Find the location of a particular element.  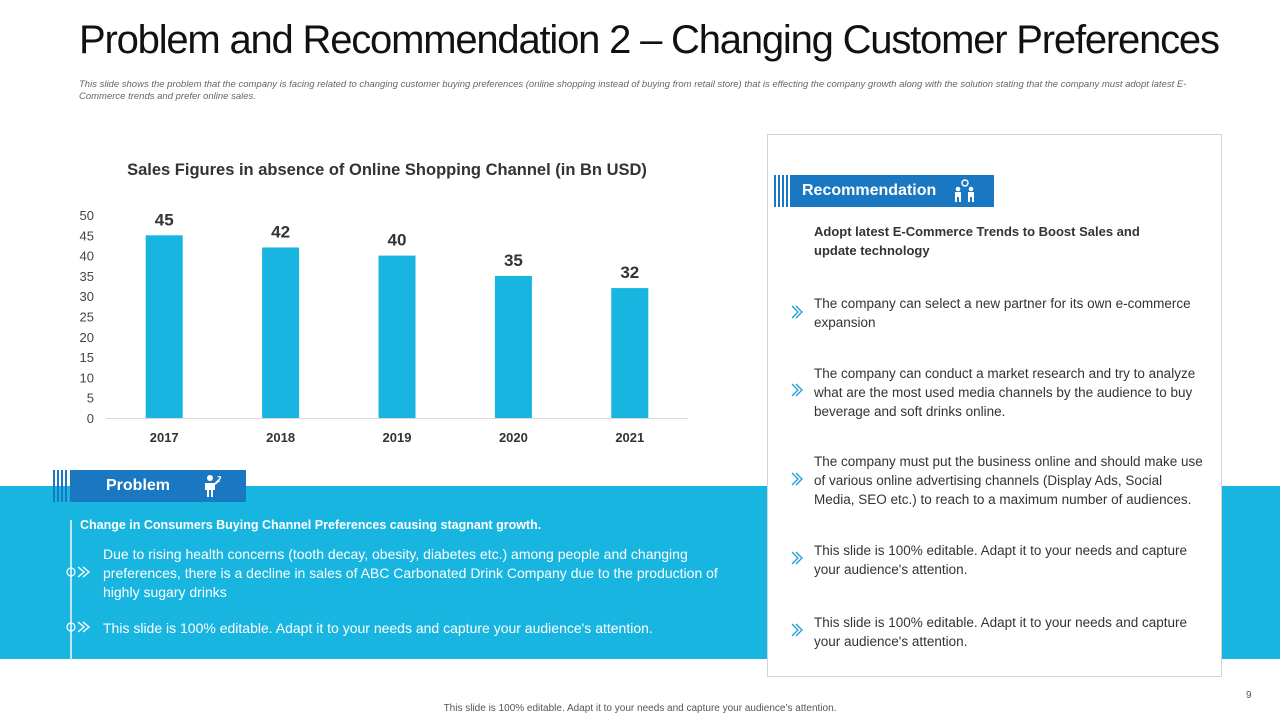

bar-value-label: 42 is located at coordinates (280, 231).